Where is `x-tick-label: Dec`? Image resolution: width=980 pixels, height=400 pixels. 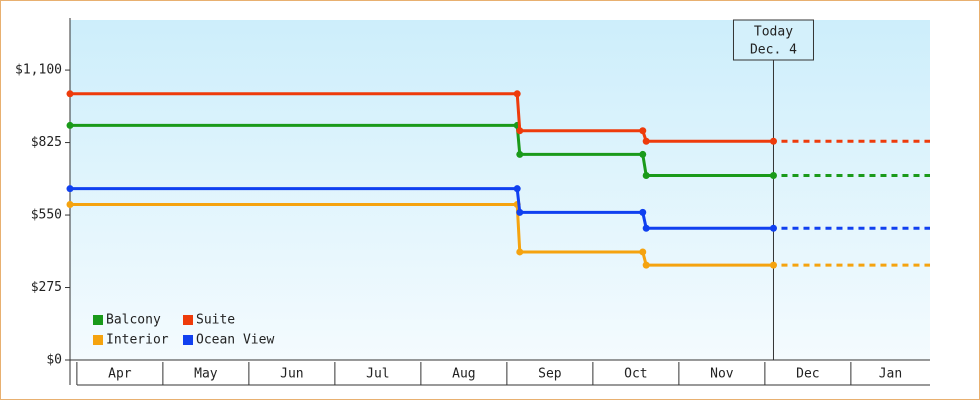 x-tick-label: Dec is located at coordinates (807, 374).